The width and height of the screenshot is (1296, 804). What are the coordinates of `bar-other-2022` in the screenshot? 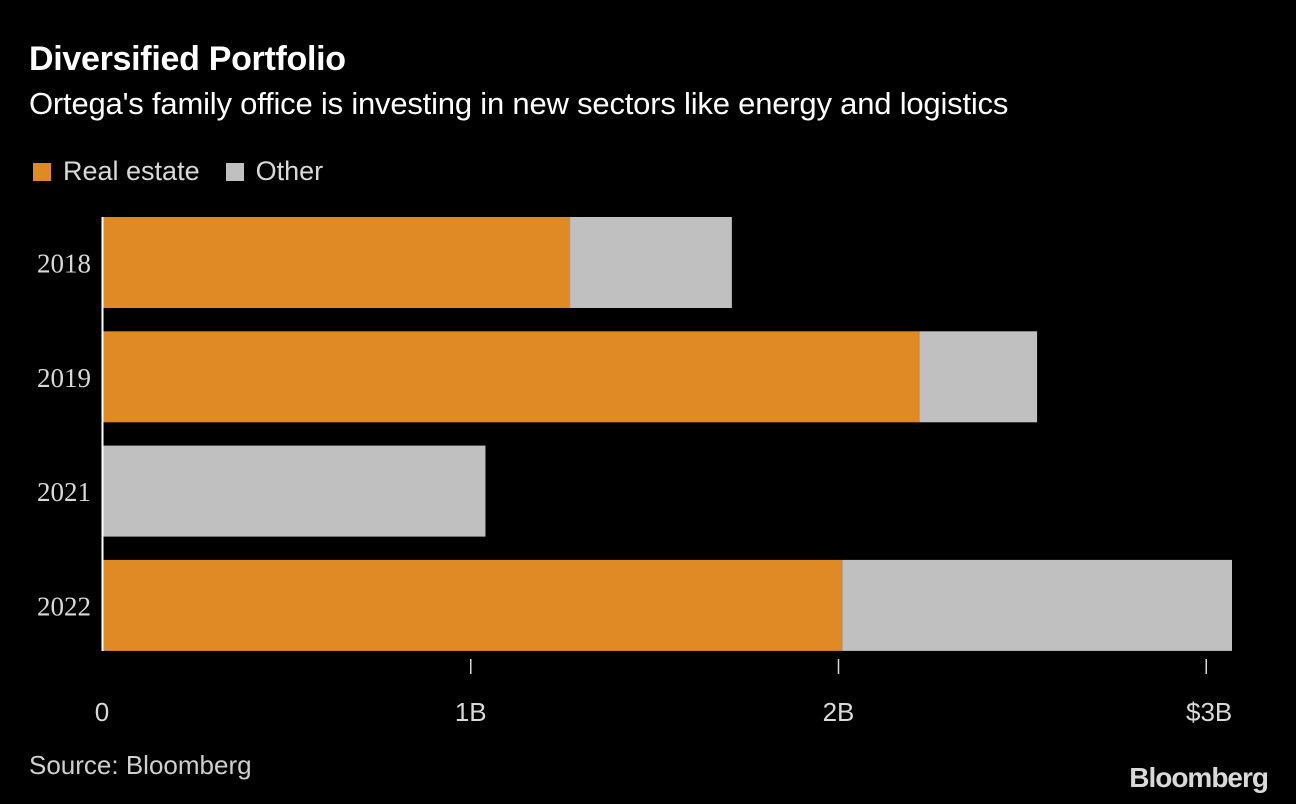 It's located at (1037, 605).